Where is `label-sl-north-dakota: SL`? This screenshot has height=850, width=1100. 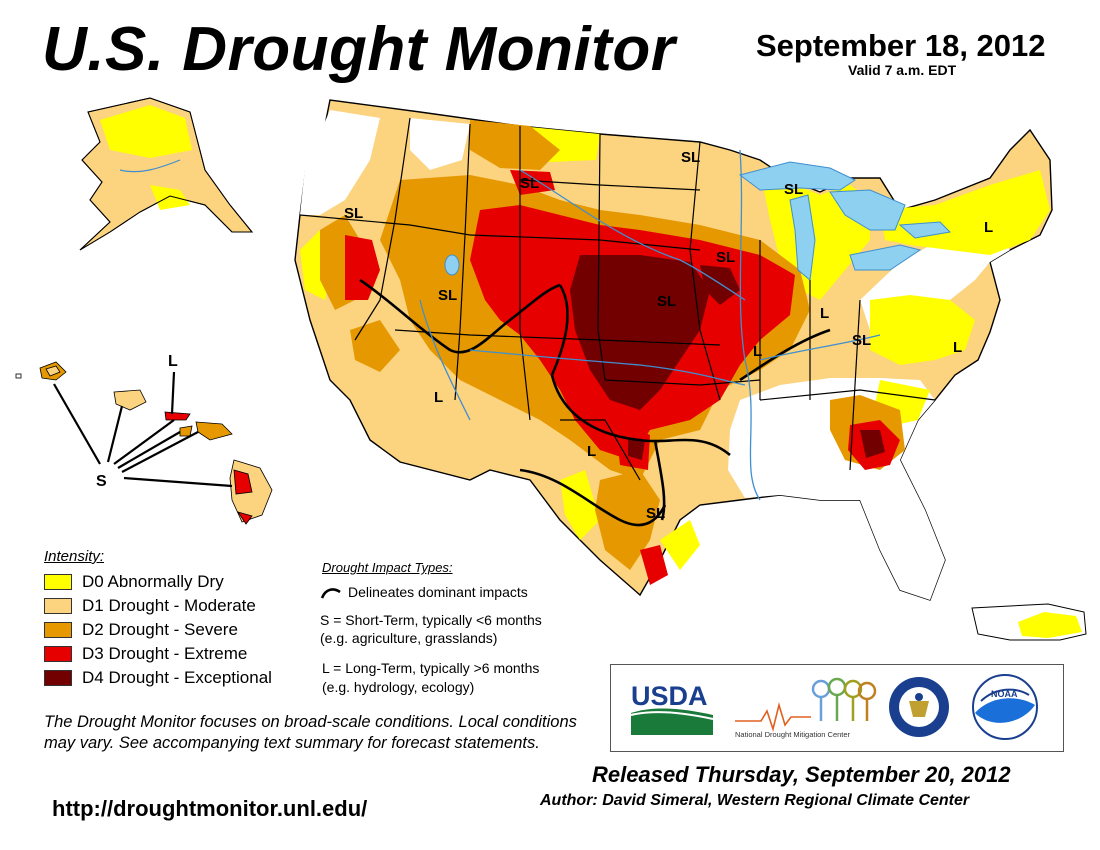 label-sl-north-dakota: SL is located at coordinates (690, 157).